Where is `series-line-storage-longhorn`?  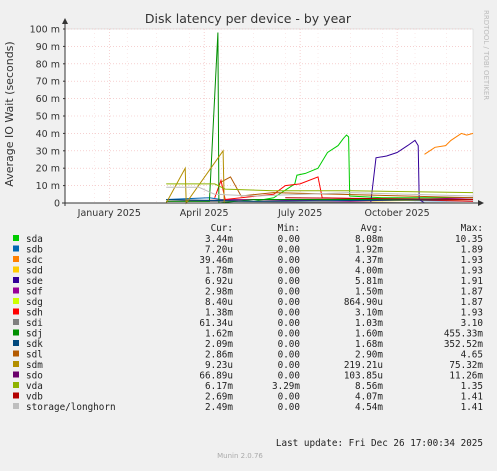
series-line-storage-longhorn is located at coordinates (320, 191).